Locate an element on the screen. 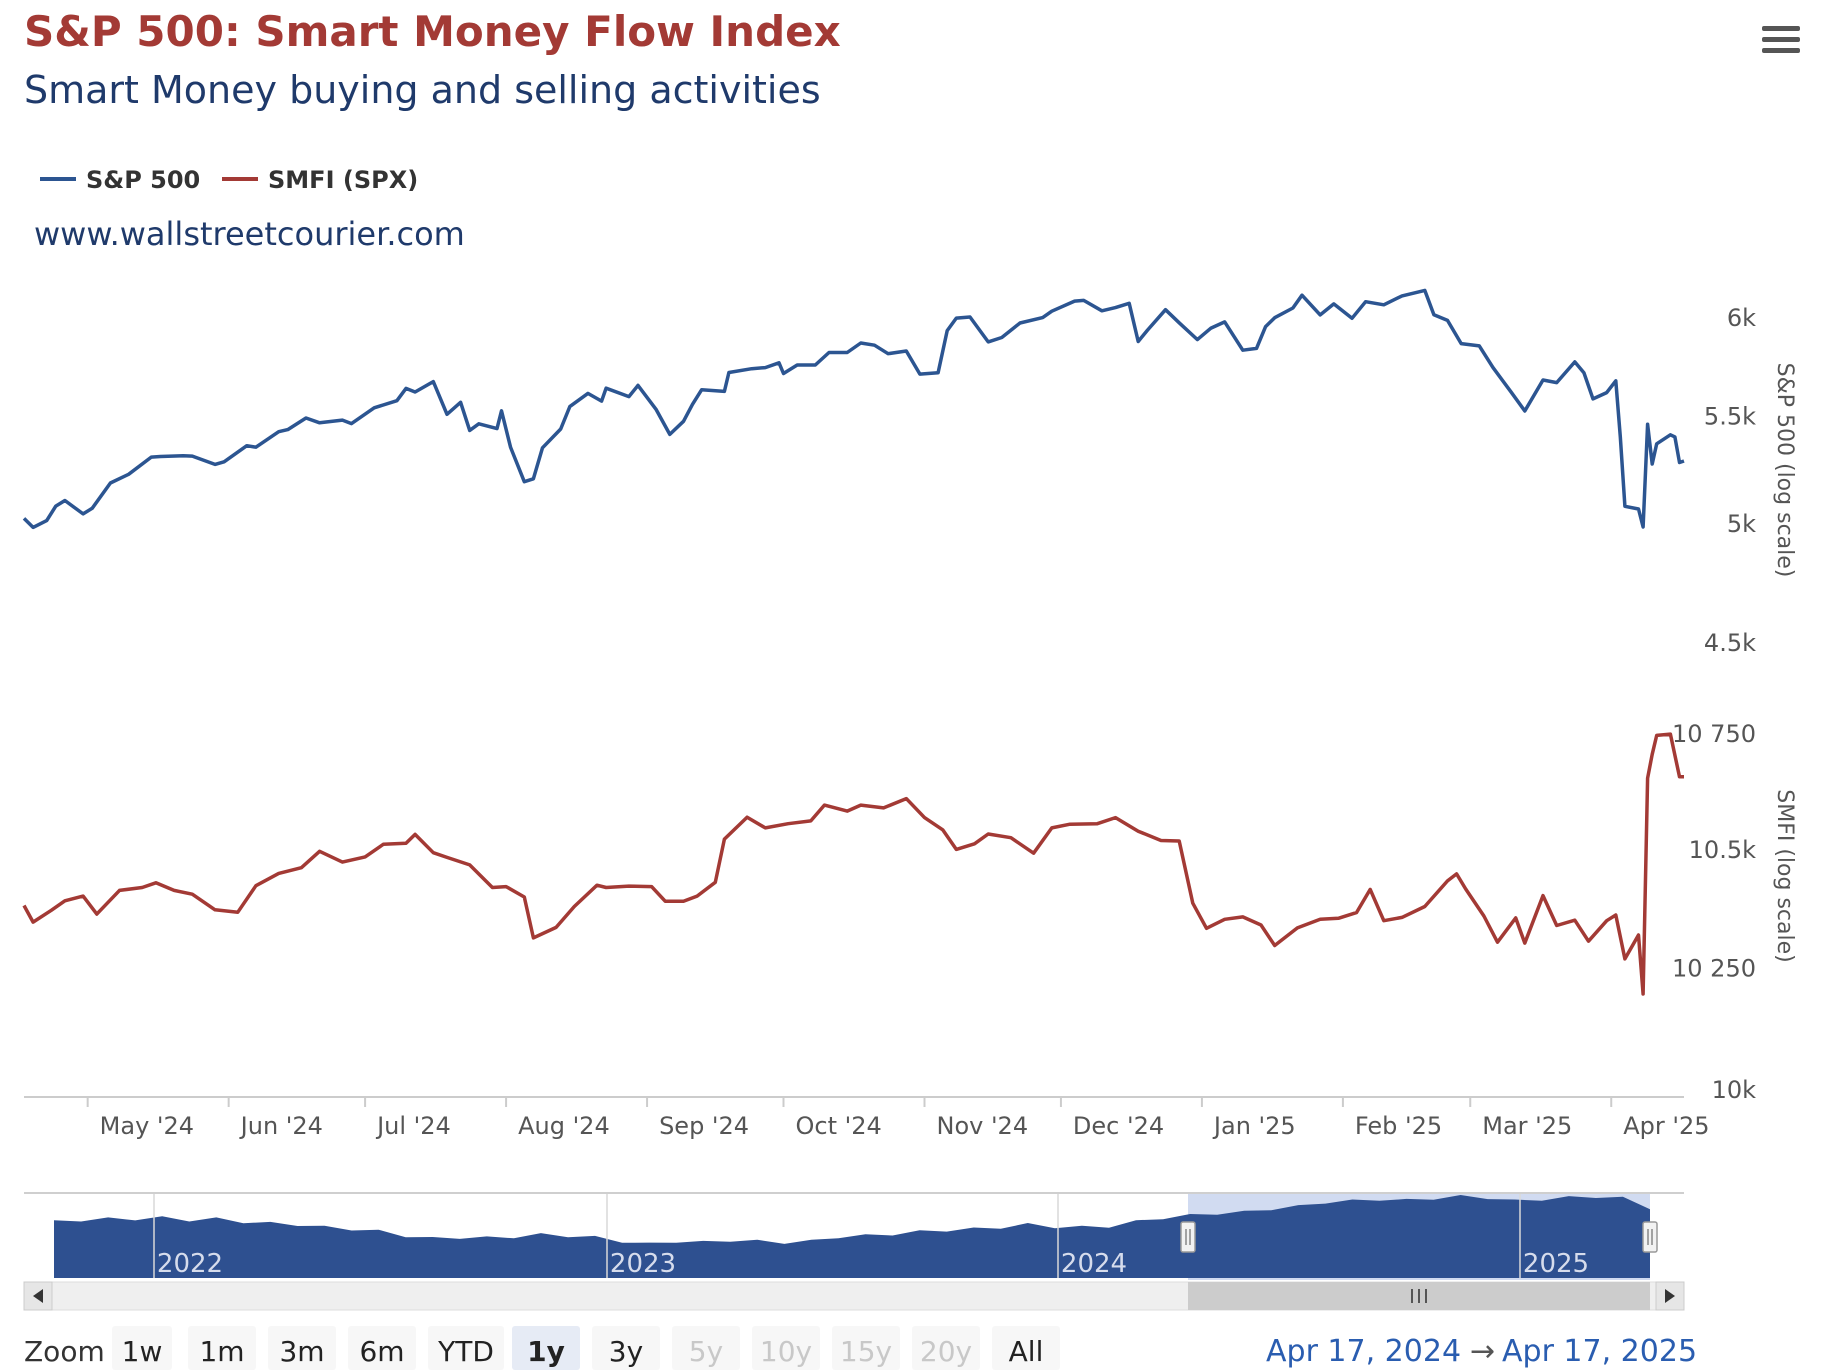 The image size is (1840, 1370). date-range-inputs: Apr 17, 2024 → Apr 17, 2025 is located at coordinates (1481, 1351).